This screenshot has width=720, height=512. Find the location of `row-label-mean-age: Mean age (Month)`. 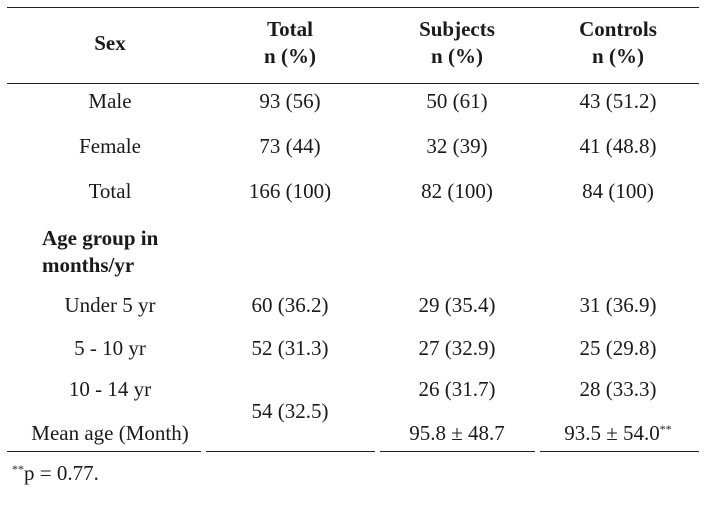

row-label-mean-age: Mean age (Month) is located at coordinates (110, 433).